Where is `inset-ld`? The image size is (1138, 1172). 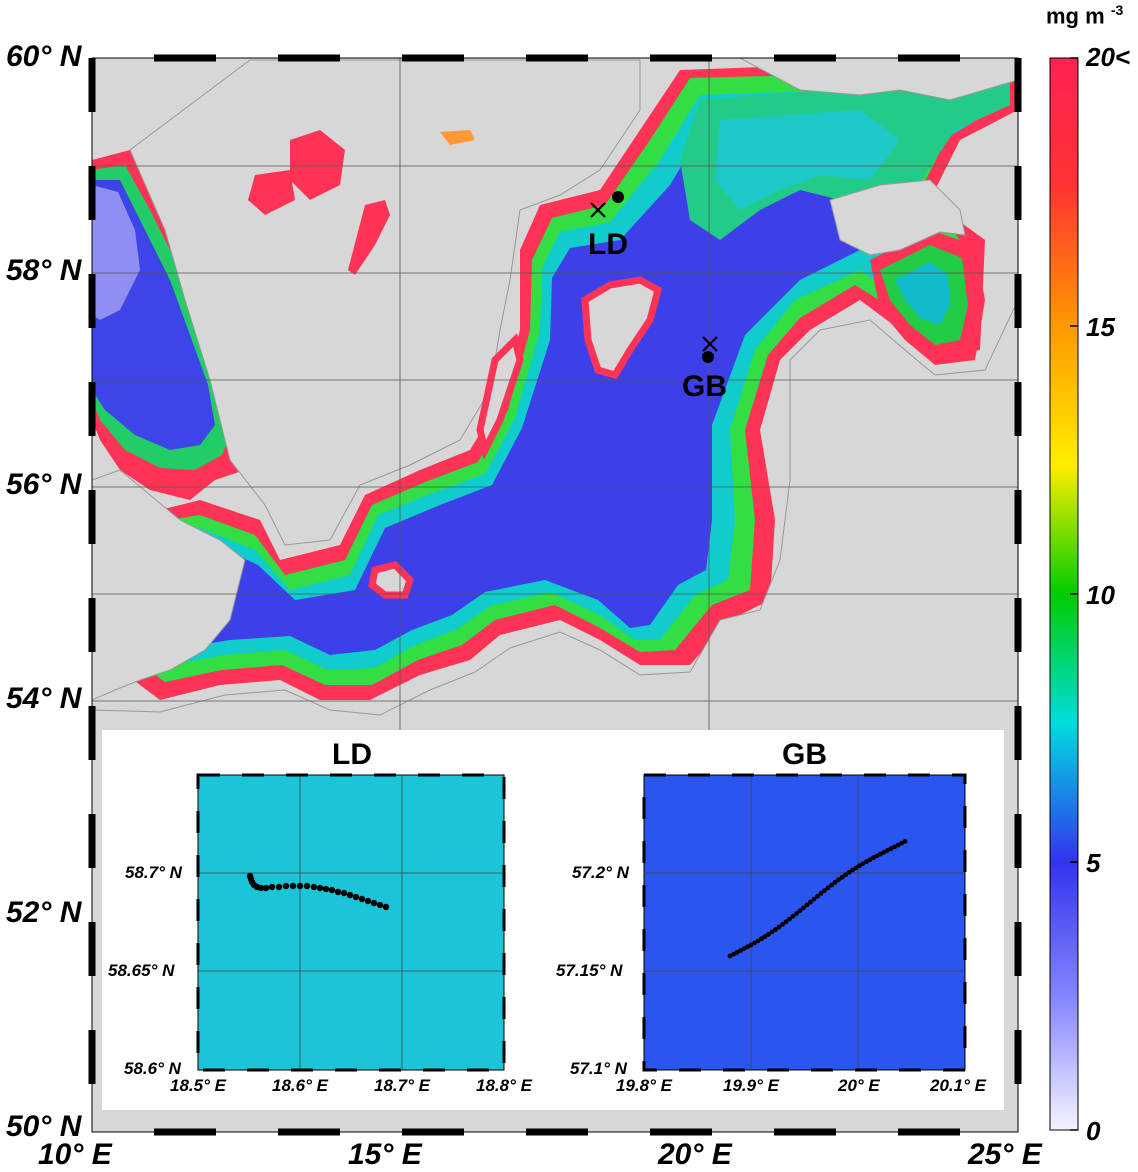
inset-ld is located at coordinates (351, 922).